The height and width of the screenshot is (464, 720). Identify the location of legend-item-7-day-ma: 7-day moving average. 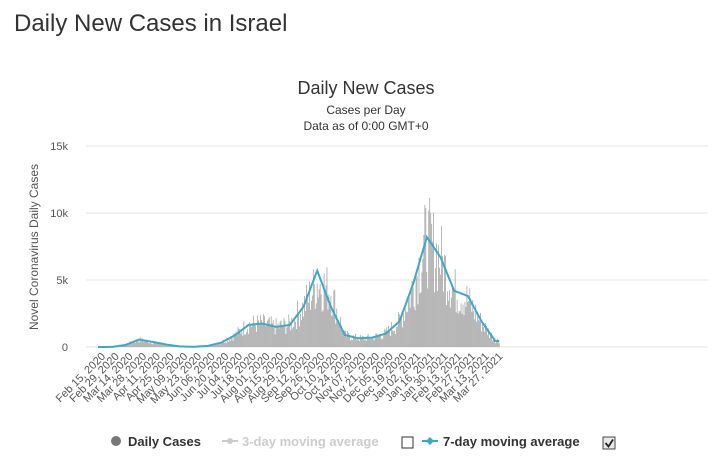
(501, 441).